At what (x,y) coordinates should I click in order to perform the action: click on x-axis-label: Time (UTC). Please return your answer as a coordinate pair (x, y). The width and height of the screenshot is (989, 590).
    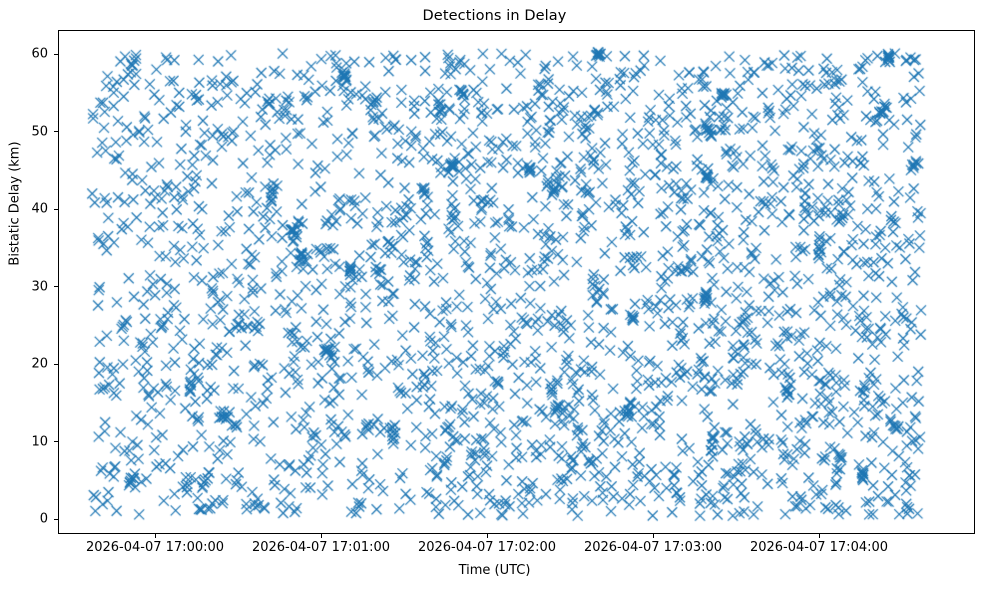
    Looking at the image, I should click on (494, 570).